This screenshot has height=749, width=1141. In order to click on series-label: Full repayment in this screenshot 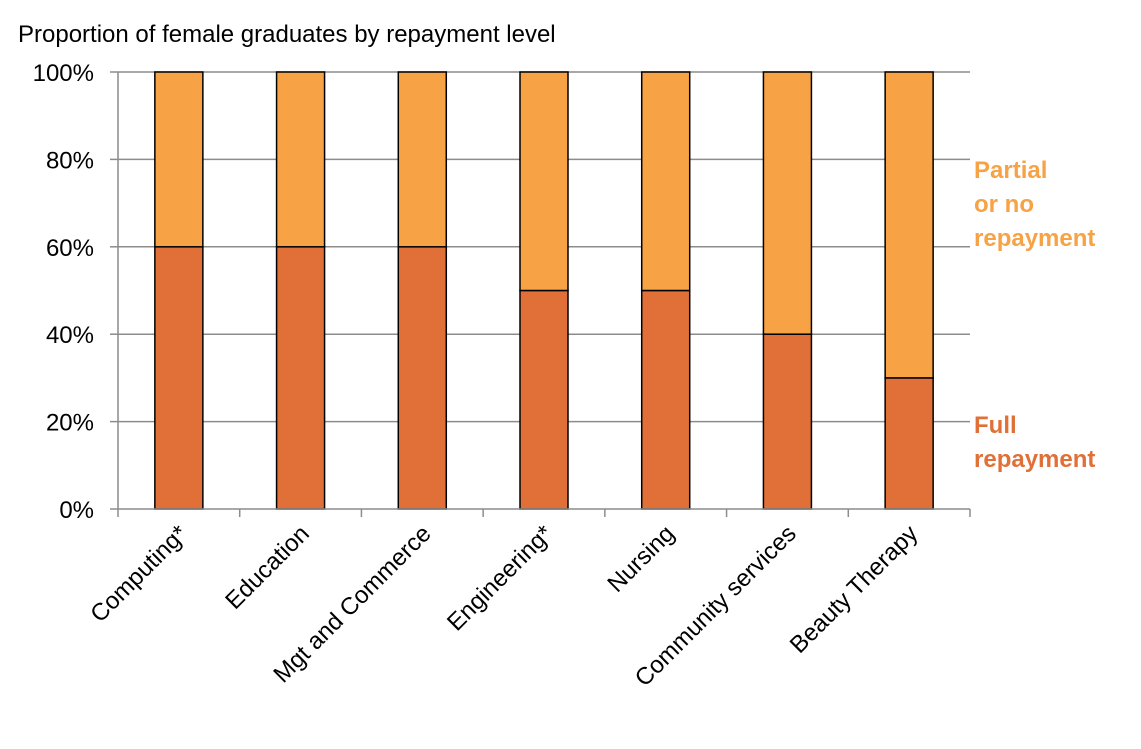, I will do `click(1034, 442)`.